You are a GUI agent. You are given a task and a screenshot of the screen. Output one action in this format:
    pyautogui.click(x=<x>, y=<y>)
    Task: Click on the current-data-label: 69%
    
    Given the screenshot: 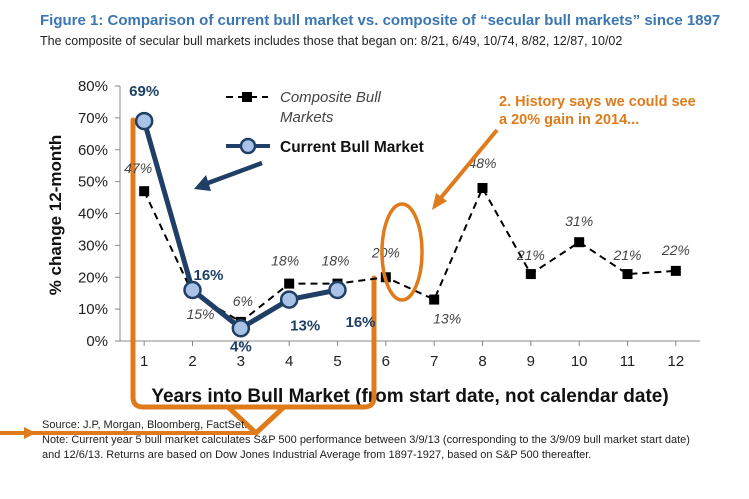 What is the action you would take?
    pyautogui.click(x=144, y=91)
    